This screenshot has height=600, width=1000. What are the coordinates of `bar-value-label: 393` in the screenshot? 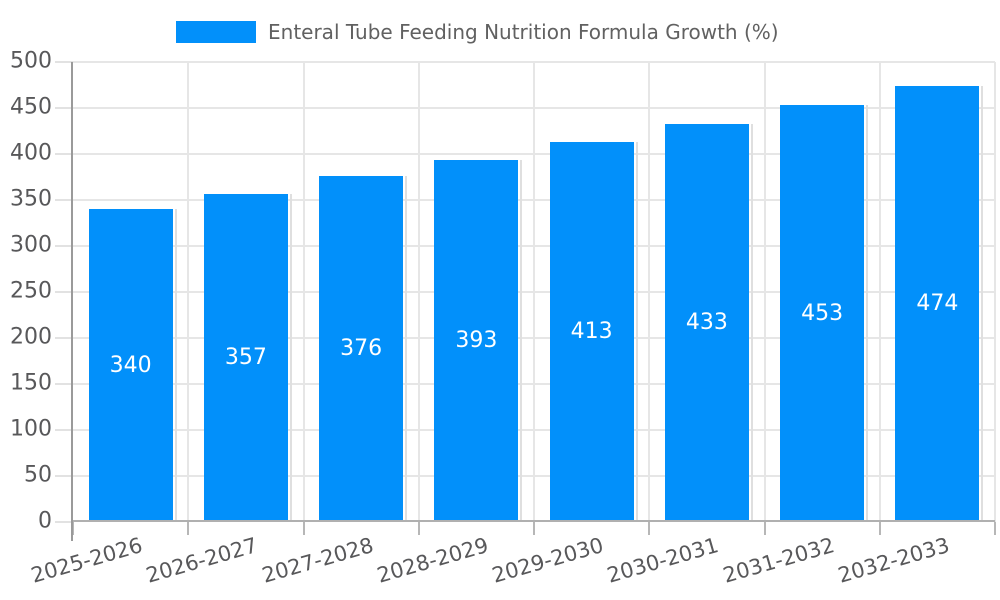 It's located at (476, 341).